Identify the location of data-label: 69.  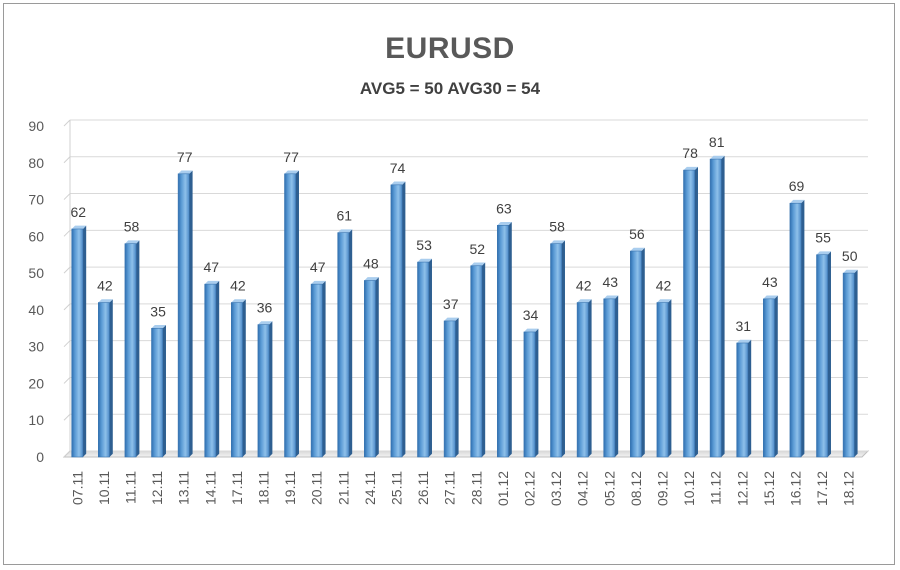
(797, 186).